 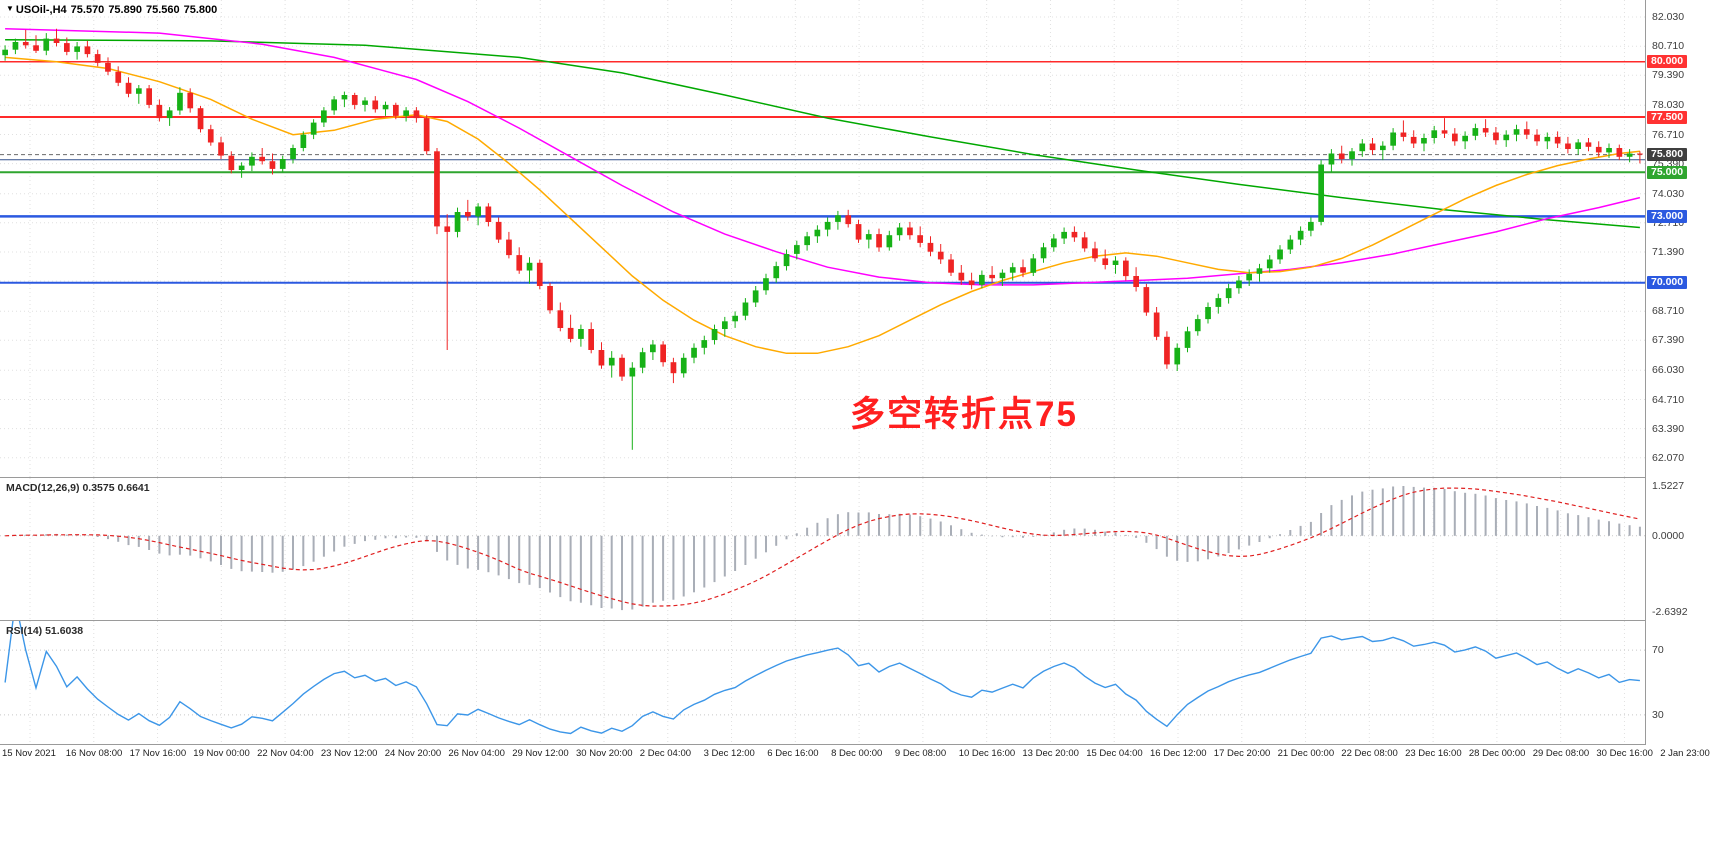 What do you see at coordinates (1667, 216) in the screenshot?
I see `price-level-badge: 73.000` at bounding box center [1667, 216].